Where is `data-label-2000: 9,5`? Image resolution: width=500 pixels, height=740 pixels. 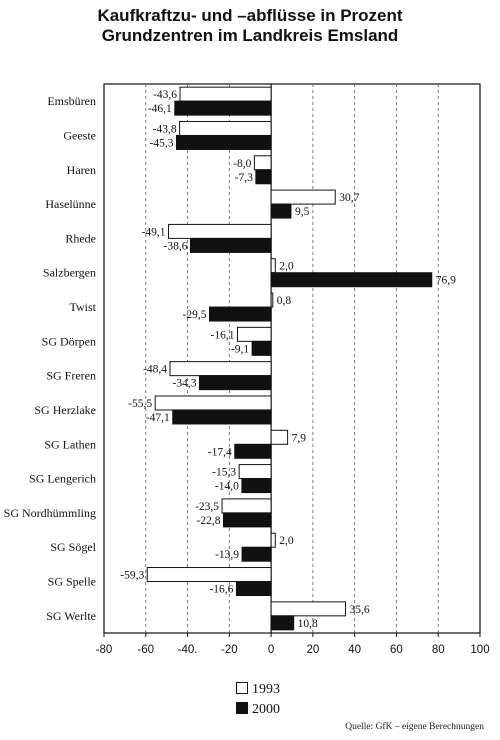
data-label-2000: 9,5 is located at coordinates (302, 212).